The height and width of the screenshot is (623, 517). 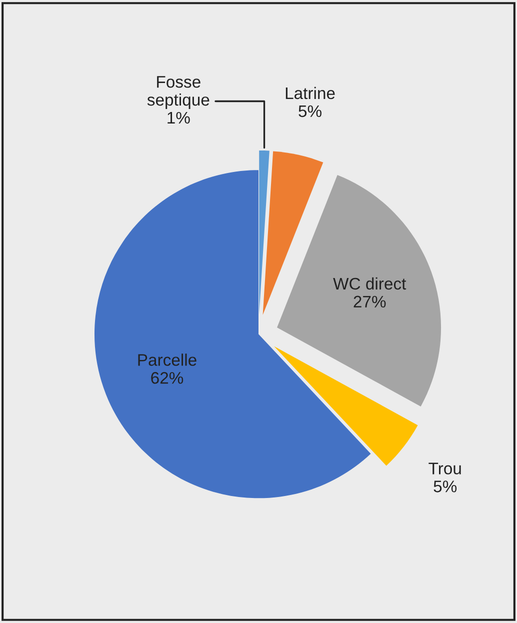 What do you see at coordinates (310, 93) in the screenshot?
I see `slice-label: Latrine` at bounding box center [310, 93].